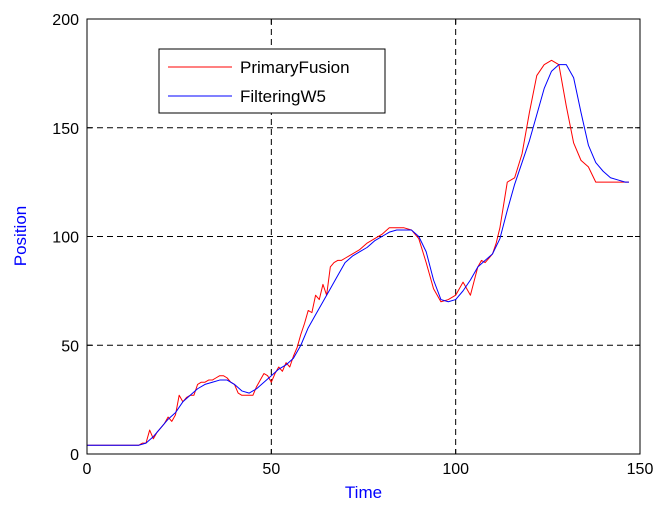 The width and height of the screenshot is (661, 505). I want to click on y-tick-label: 200, so click(65, 20).